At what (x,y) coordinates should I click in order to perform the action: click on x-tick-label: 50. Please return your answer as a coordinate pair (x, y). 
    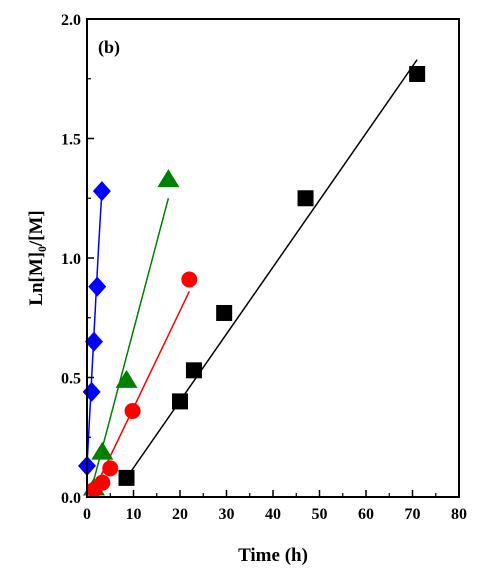
    Looking at the image, I should click on (320, 514).